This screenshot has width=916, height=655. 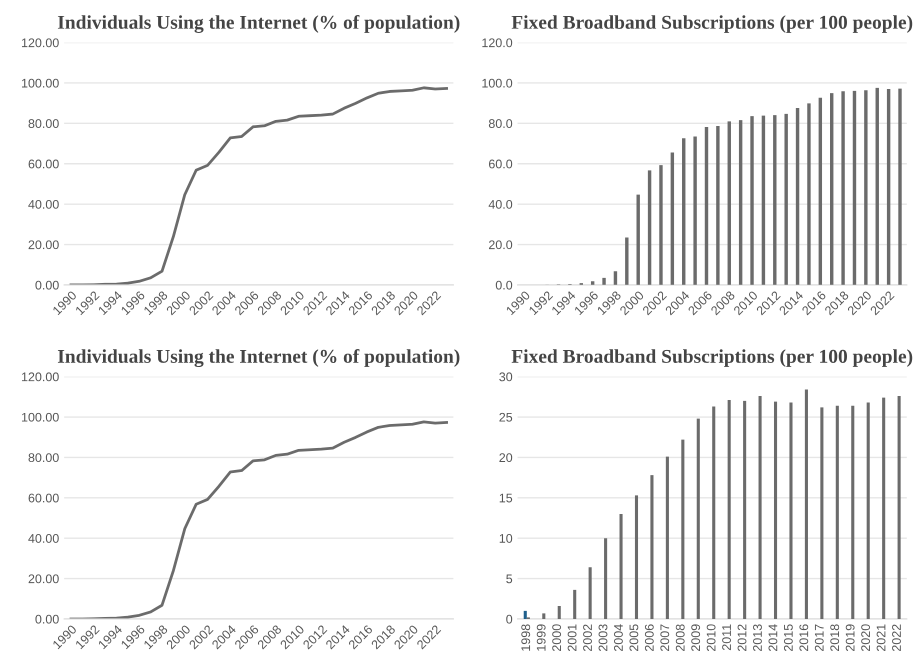 What do you see at coordinates (881, 638) in the screenshot?
I see `x-tick-label: 2021` at bounding box center [881, 638].